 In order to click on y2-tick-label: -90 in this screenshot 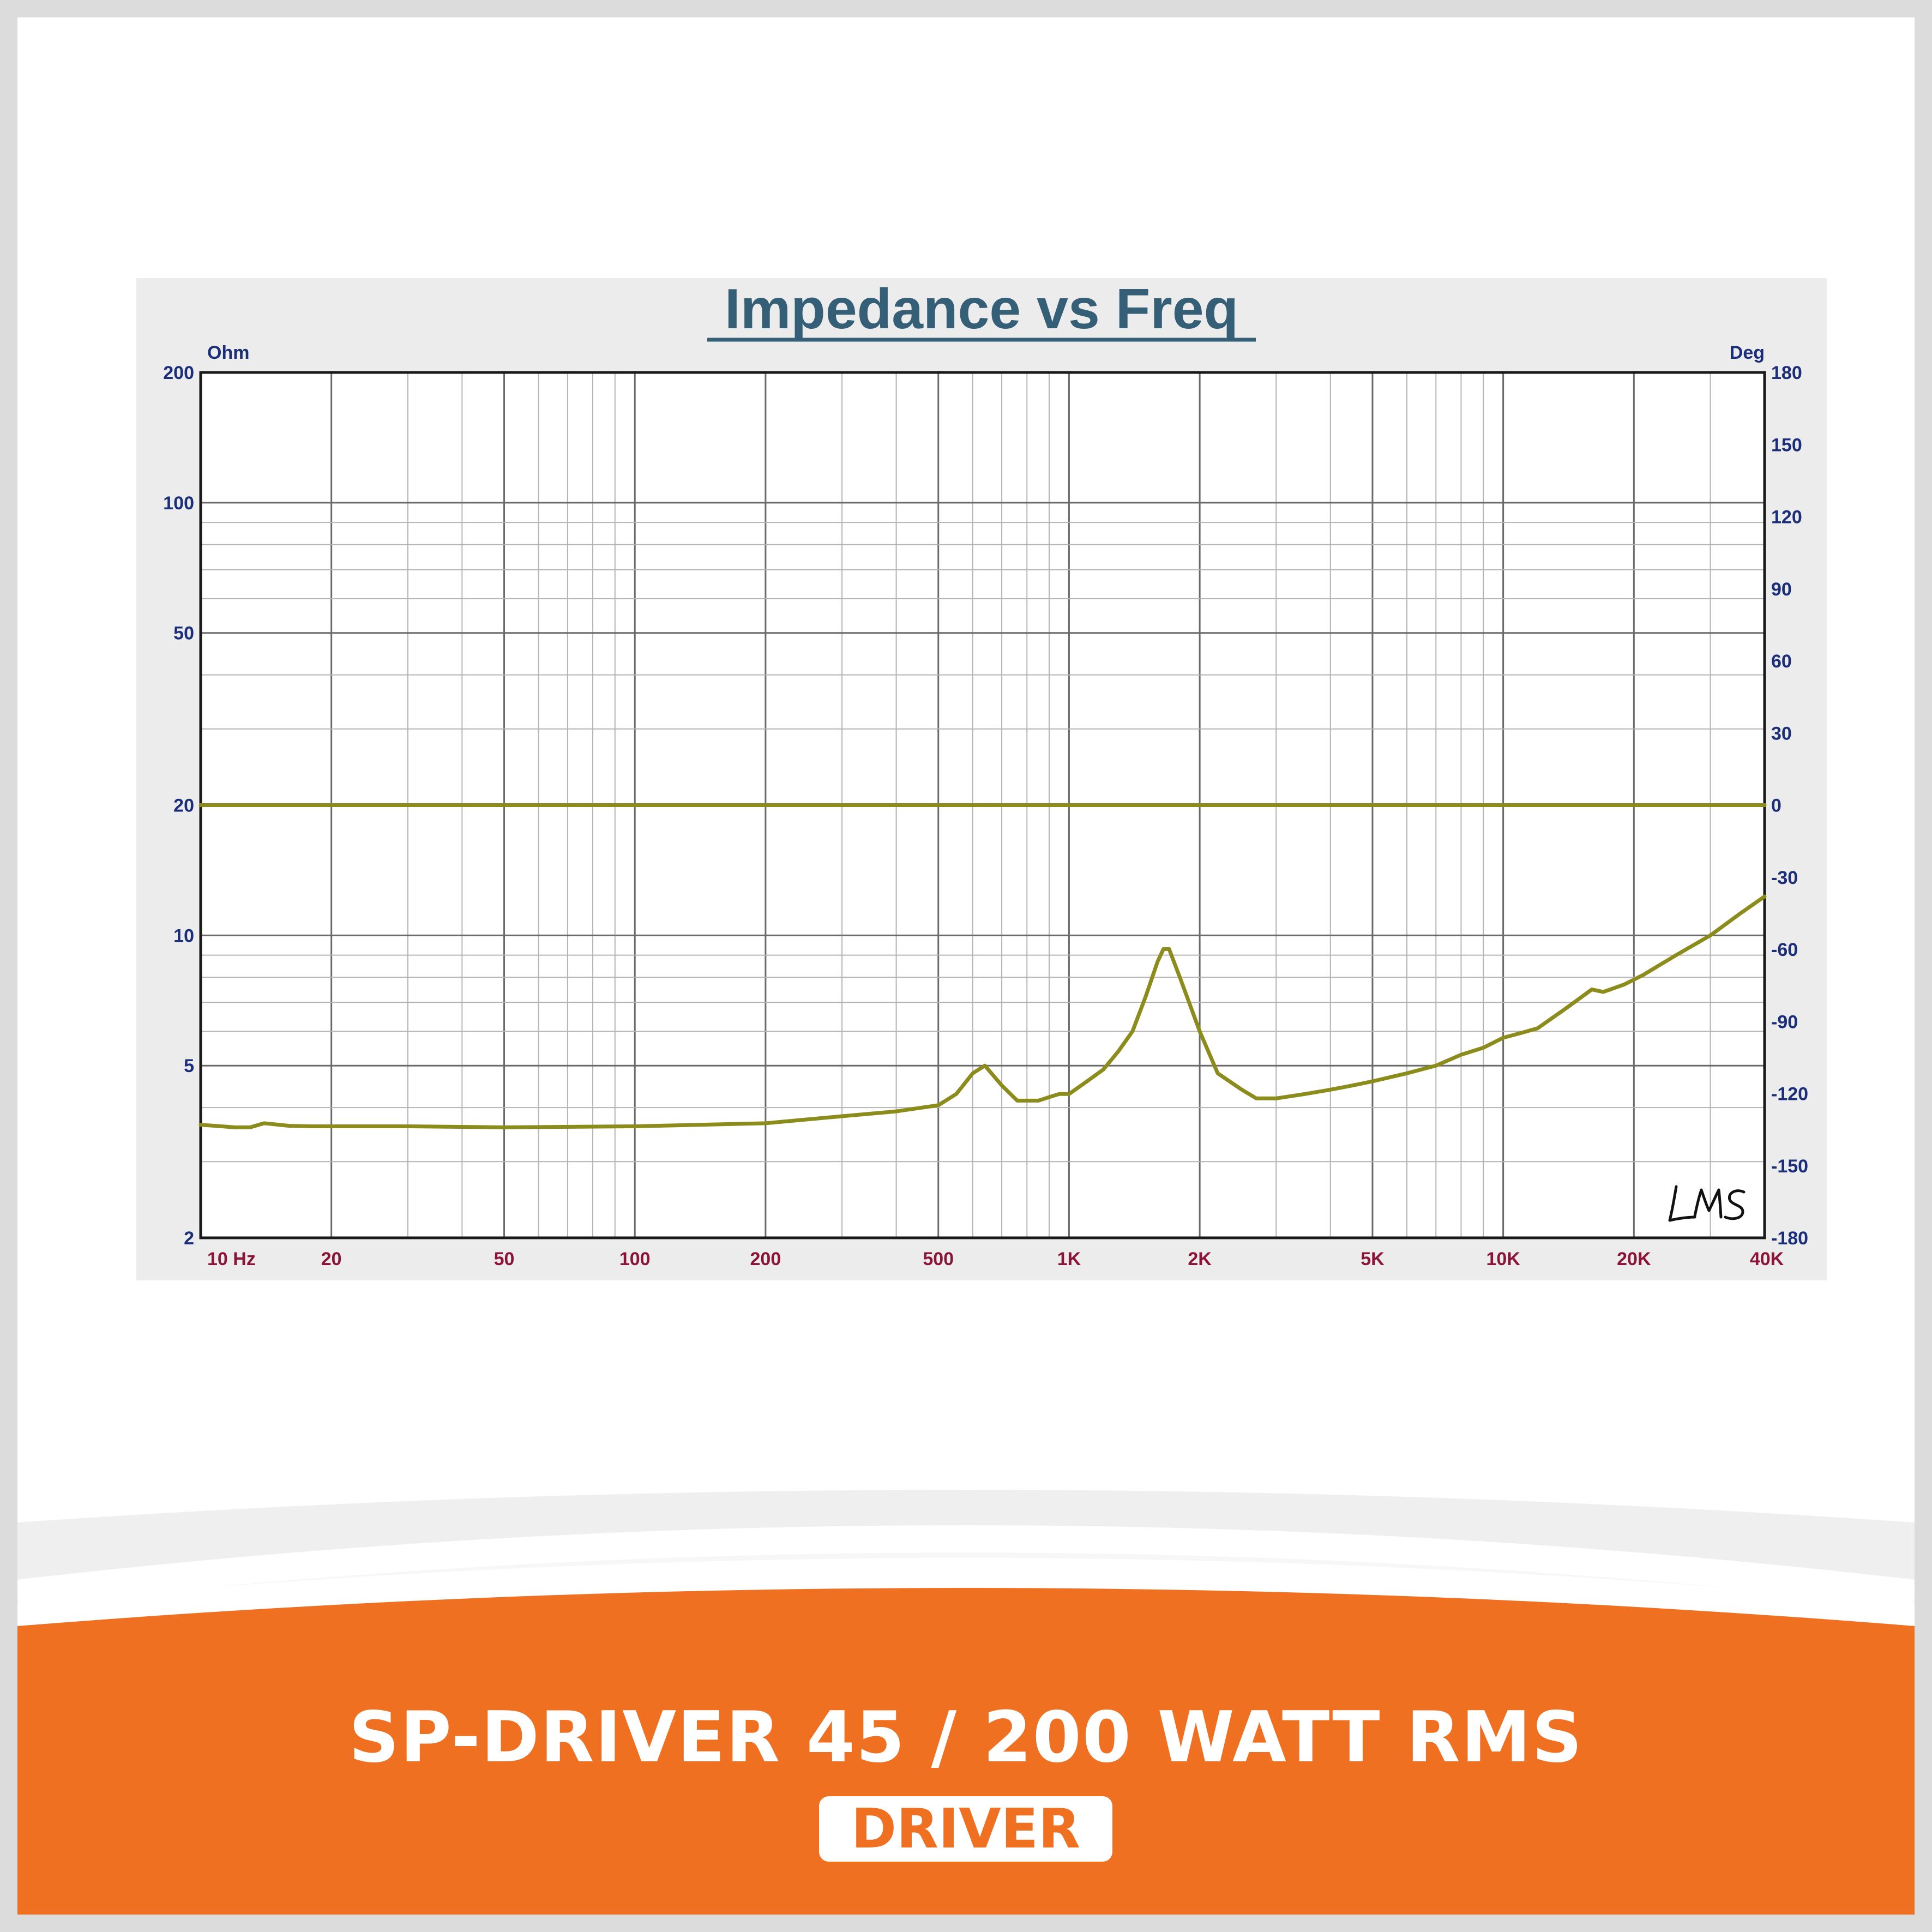, I will do `click(1784, 1022)`.